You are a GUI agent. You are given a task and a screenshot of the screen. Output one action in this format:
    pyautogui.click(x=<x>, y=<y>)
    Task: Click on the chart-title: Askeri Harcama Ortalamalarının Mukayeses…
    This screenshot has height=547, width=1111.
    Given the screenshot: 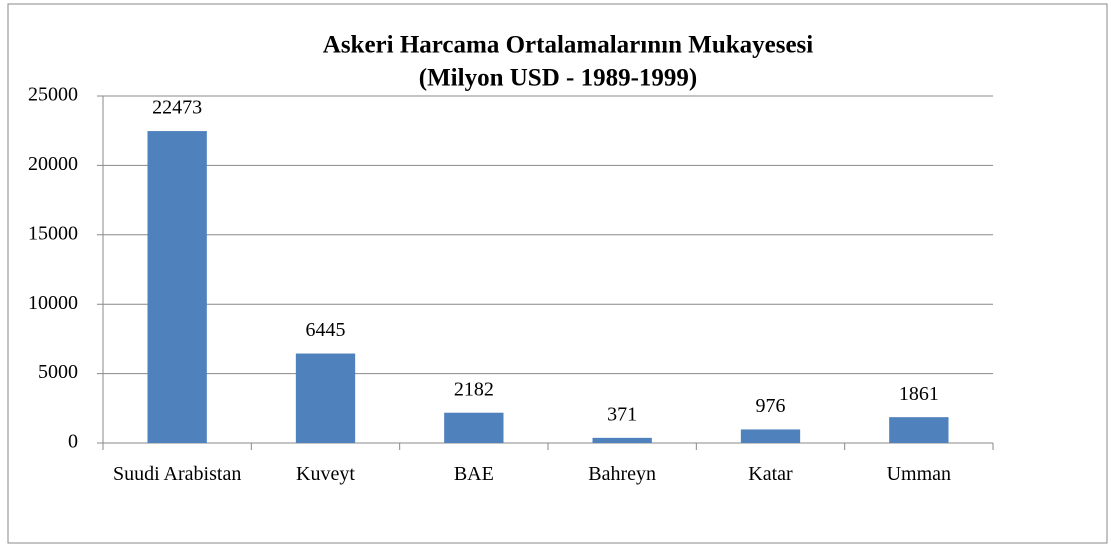 What is the action you would take?
    pyautogui.click(x=568, y=45)
    